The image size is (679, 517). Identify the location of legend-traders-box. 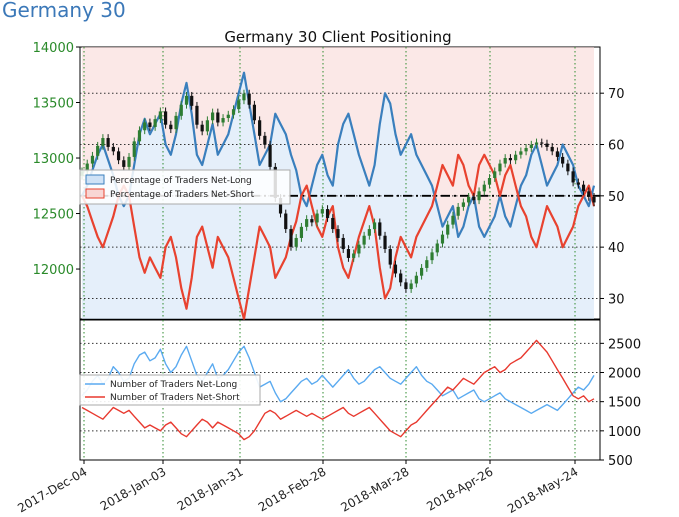
(170, 390).